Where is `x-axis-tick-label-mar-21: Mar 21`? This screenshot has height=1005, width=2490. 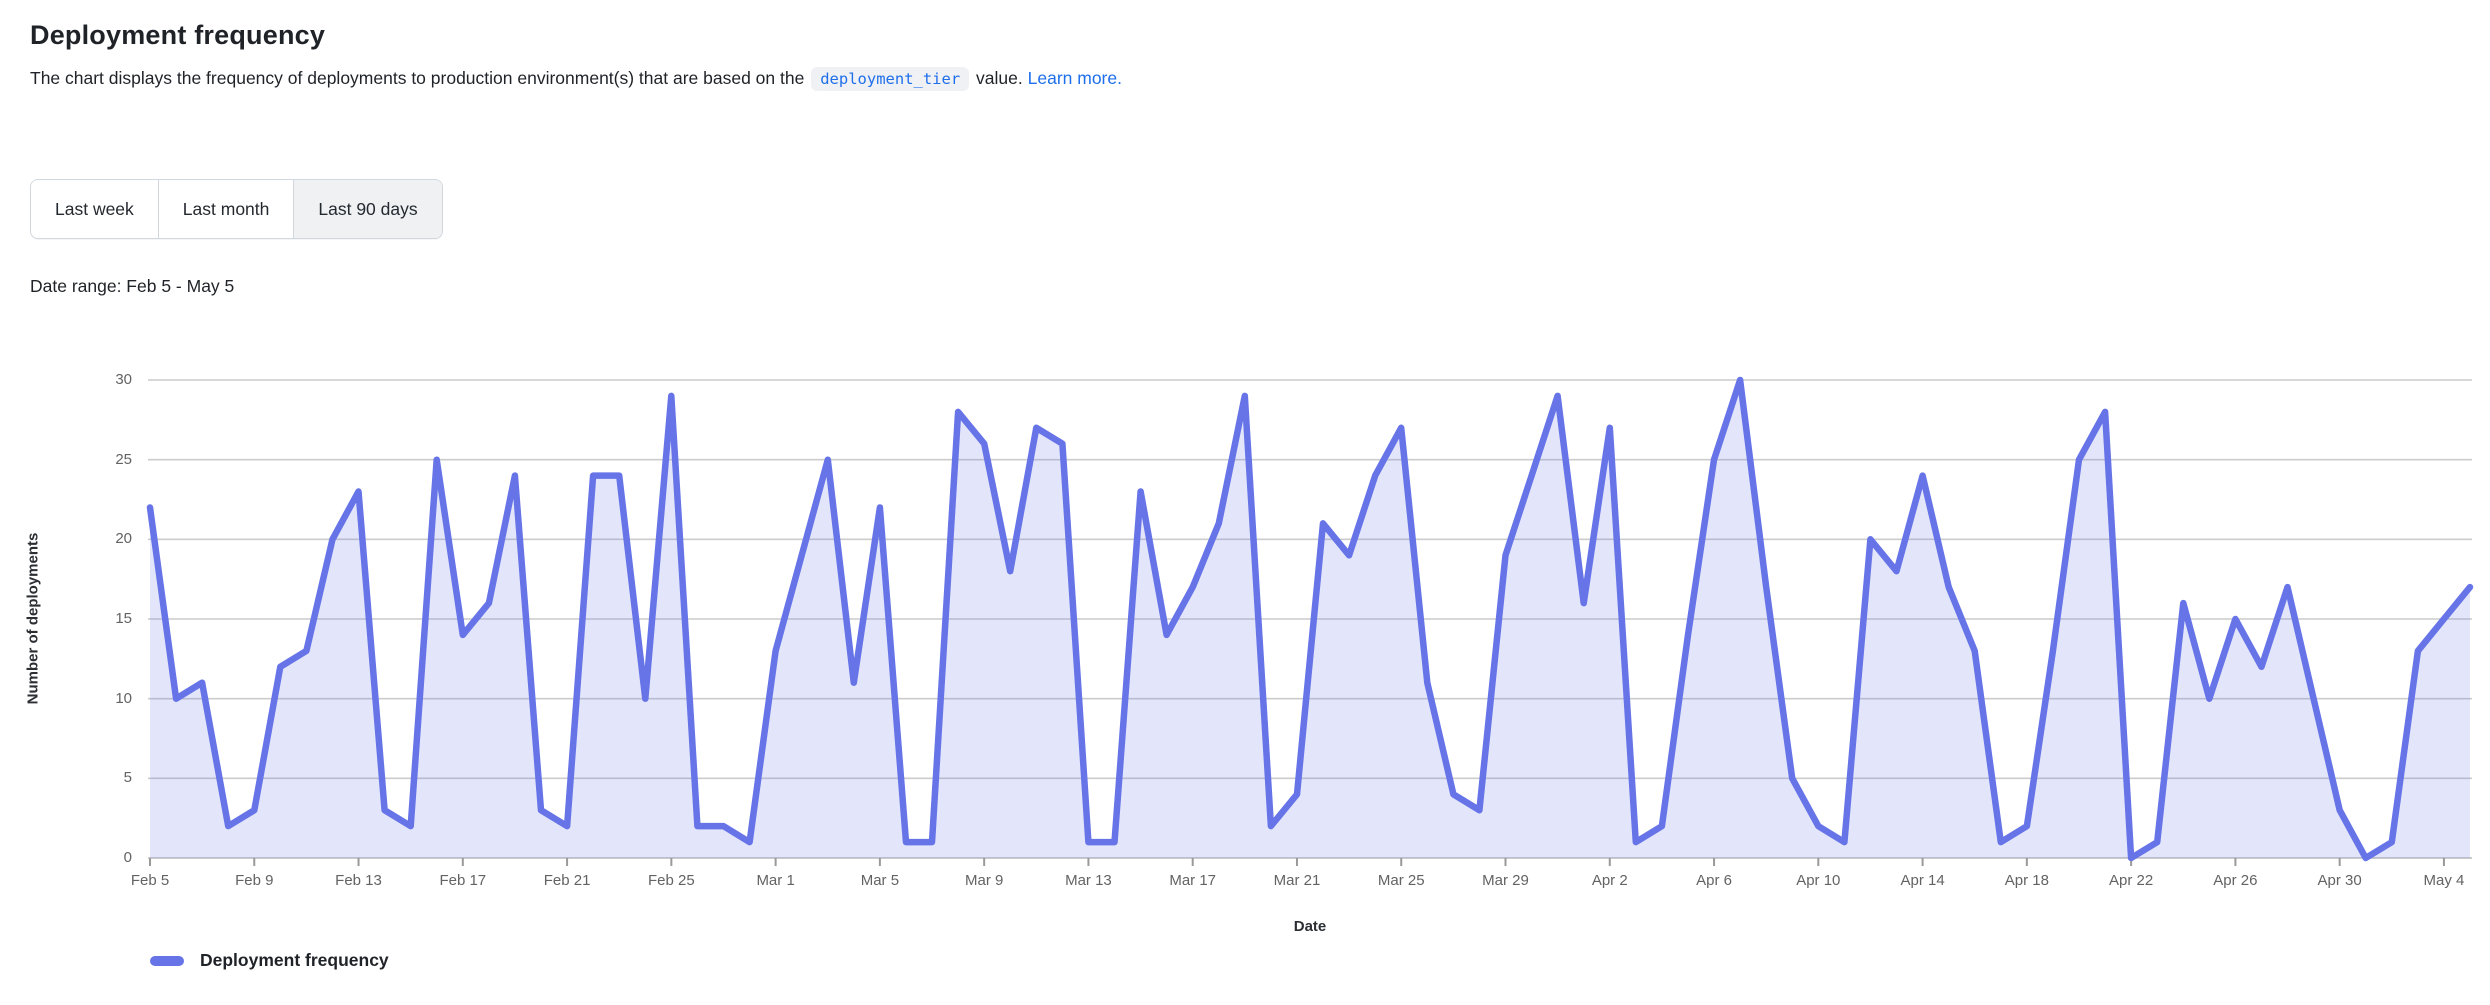 x-axis-tick-label-mar-21: Mar 21 is located at coordinates (1297, 880).